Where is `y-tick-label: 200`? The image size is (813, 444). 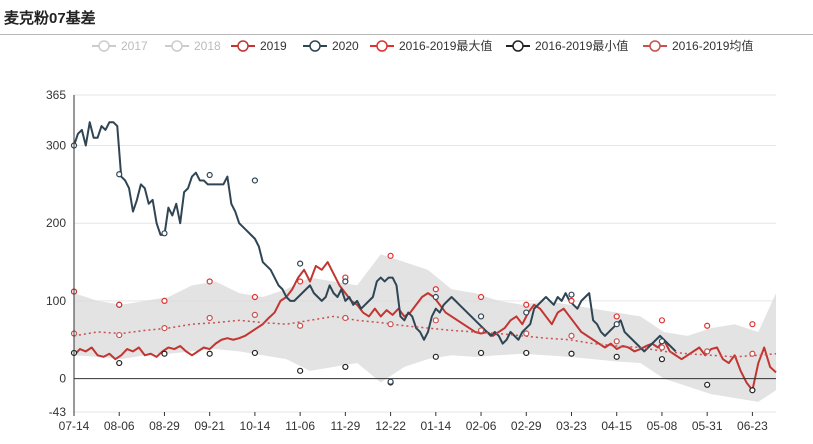 y-tick-label: 200 is located at coordinates (56, 223).